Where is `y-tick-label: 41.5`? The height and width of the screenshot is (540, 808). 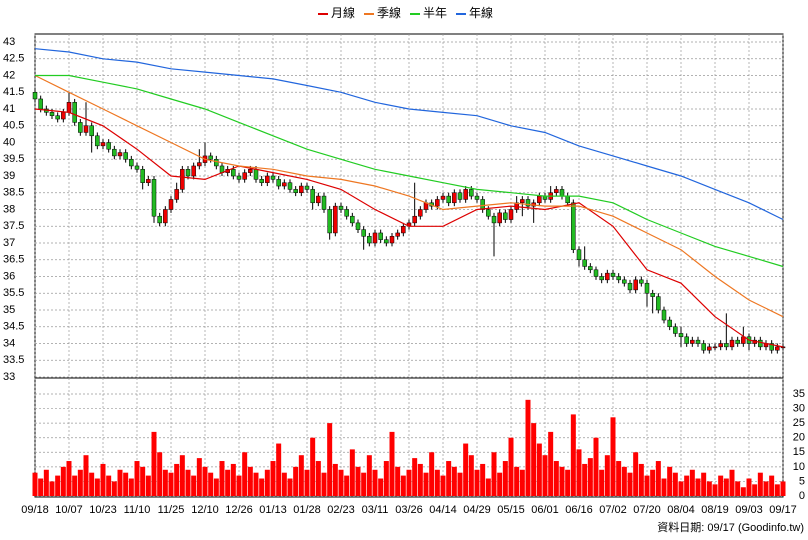 y-tick-label: 41.5 is located at coordinates (13, 92).